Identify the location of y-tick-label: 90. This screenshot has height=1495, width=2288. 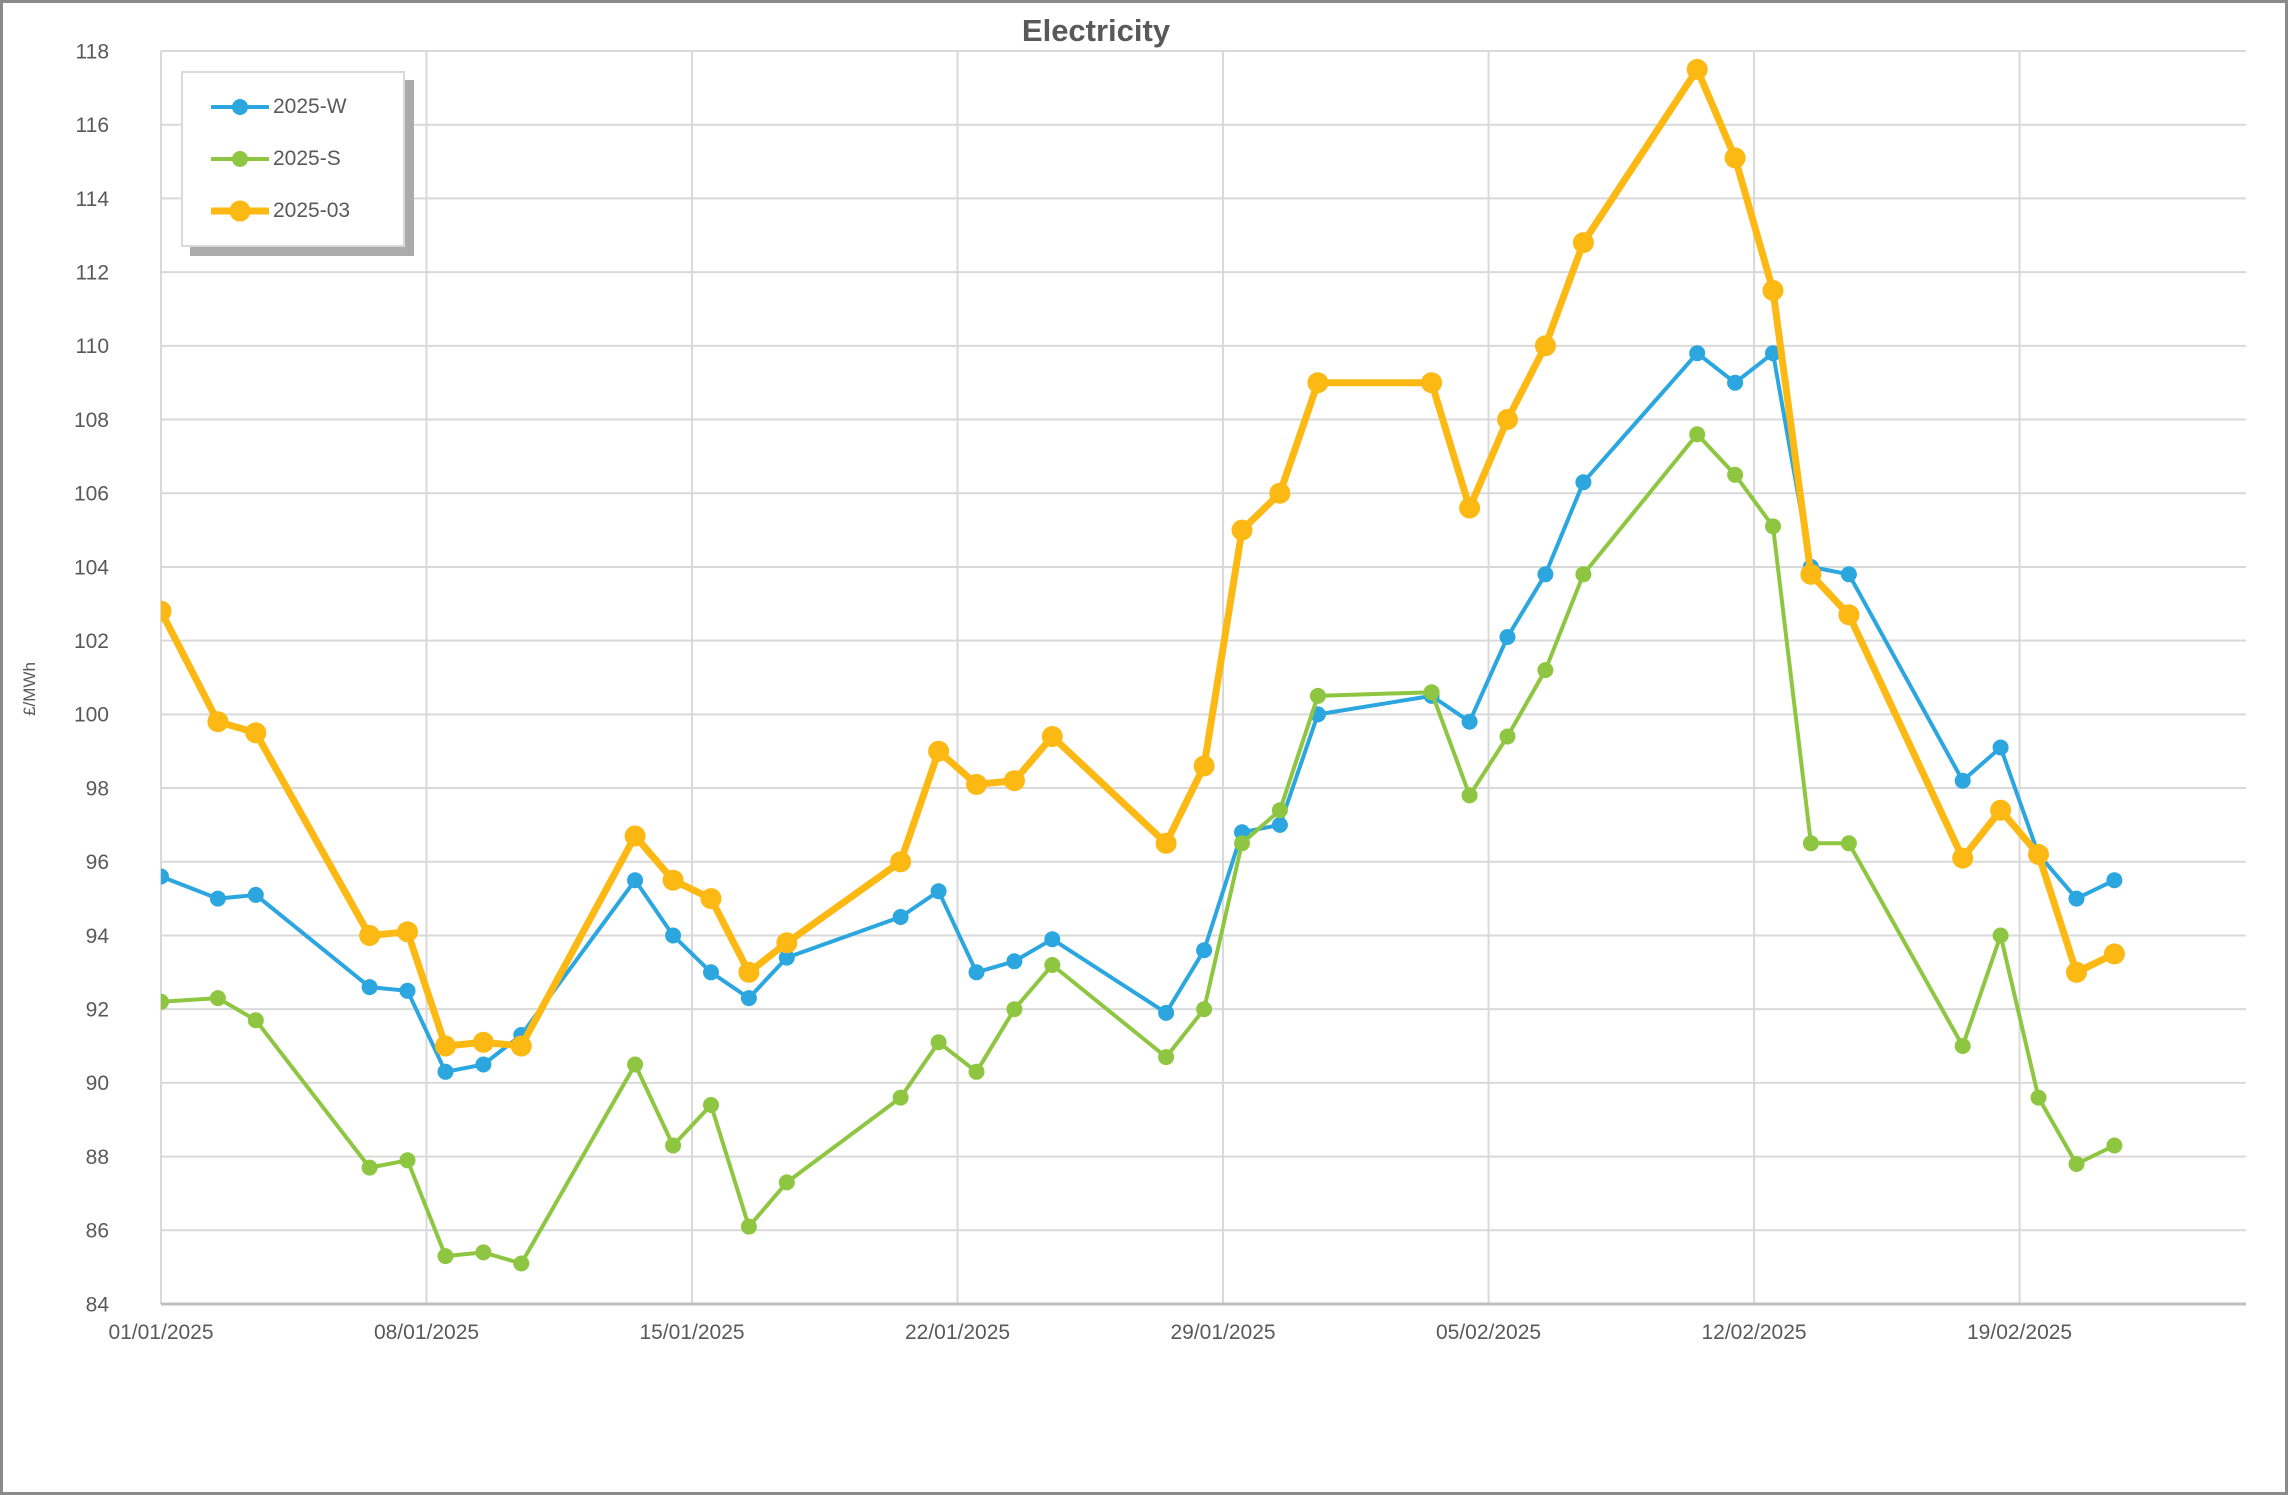
(97, 1083).